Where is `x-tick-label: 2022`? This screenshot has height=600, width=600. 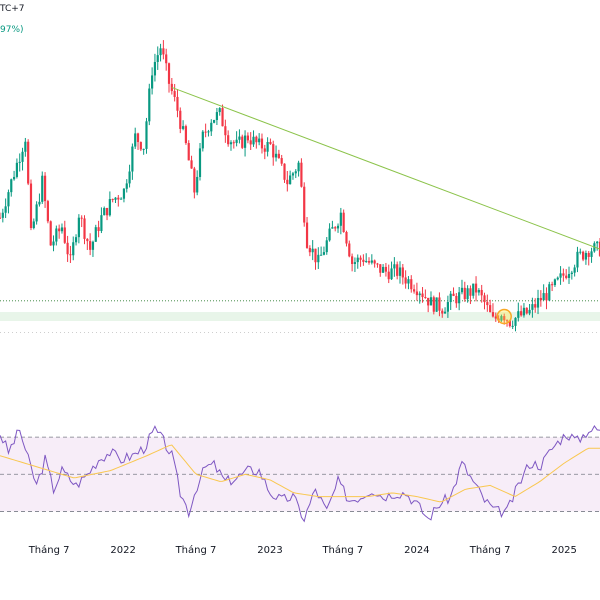
x-tick-label: 2022 is located at coordinates (122, 550).